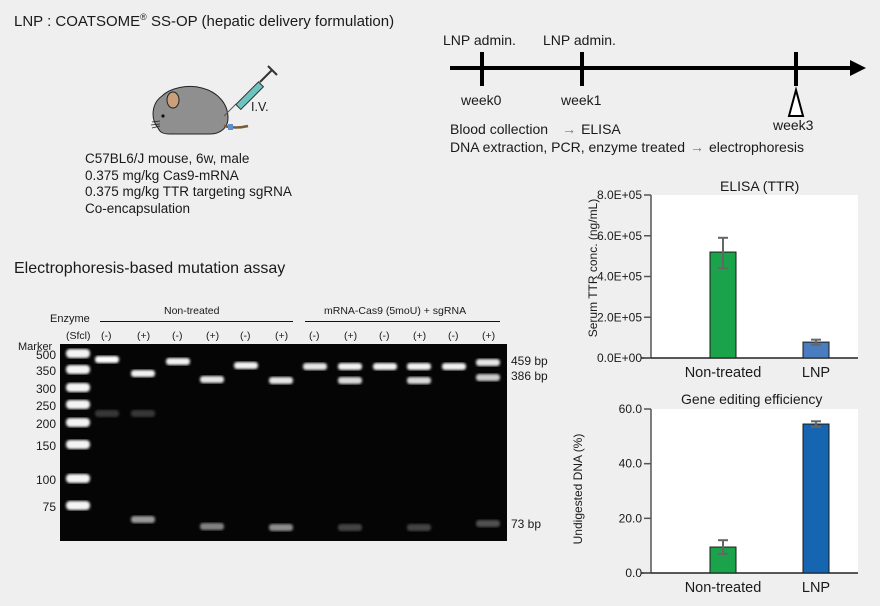 The width and height of the screenshot is (880, 606). Describe the element at coordinates (250, 97) in the screenshot. I see `syringe-icon` at that location.